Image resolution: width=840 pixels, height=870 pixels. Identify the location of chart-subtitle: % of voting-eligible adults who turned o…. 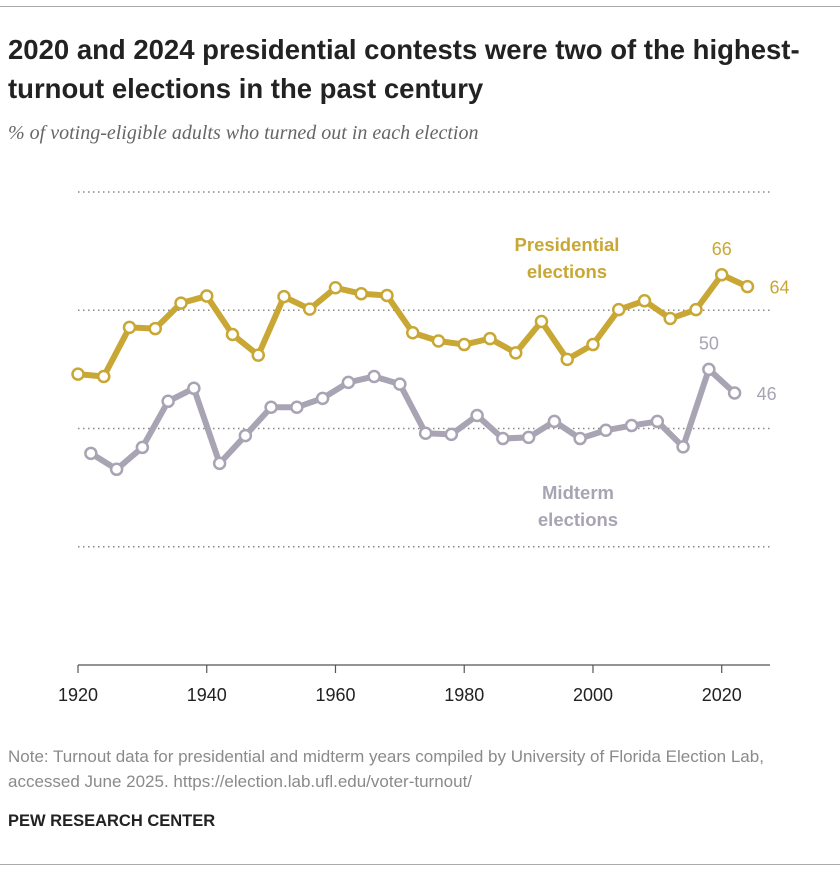
(243, 133).